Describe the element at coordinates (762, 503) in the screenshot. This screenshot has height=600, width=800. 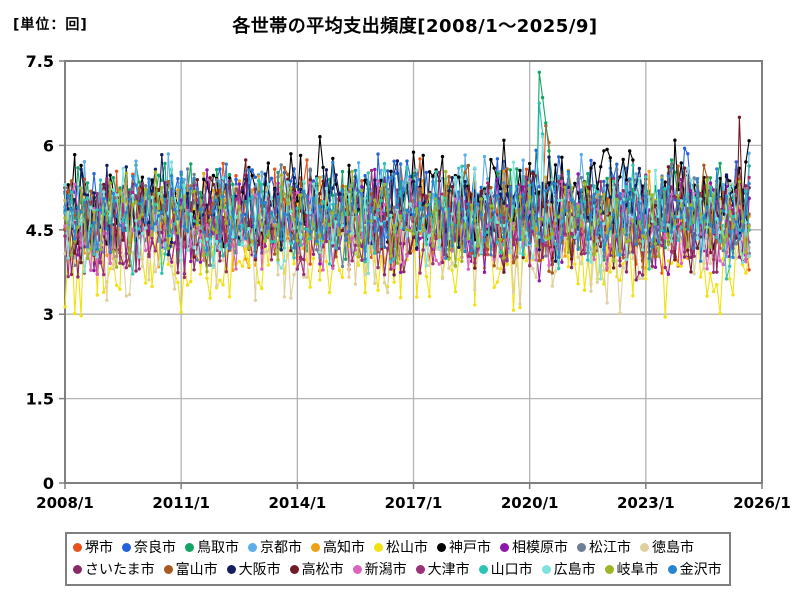
I see `x-tick-label: 2026/1` at that location.